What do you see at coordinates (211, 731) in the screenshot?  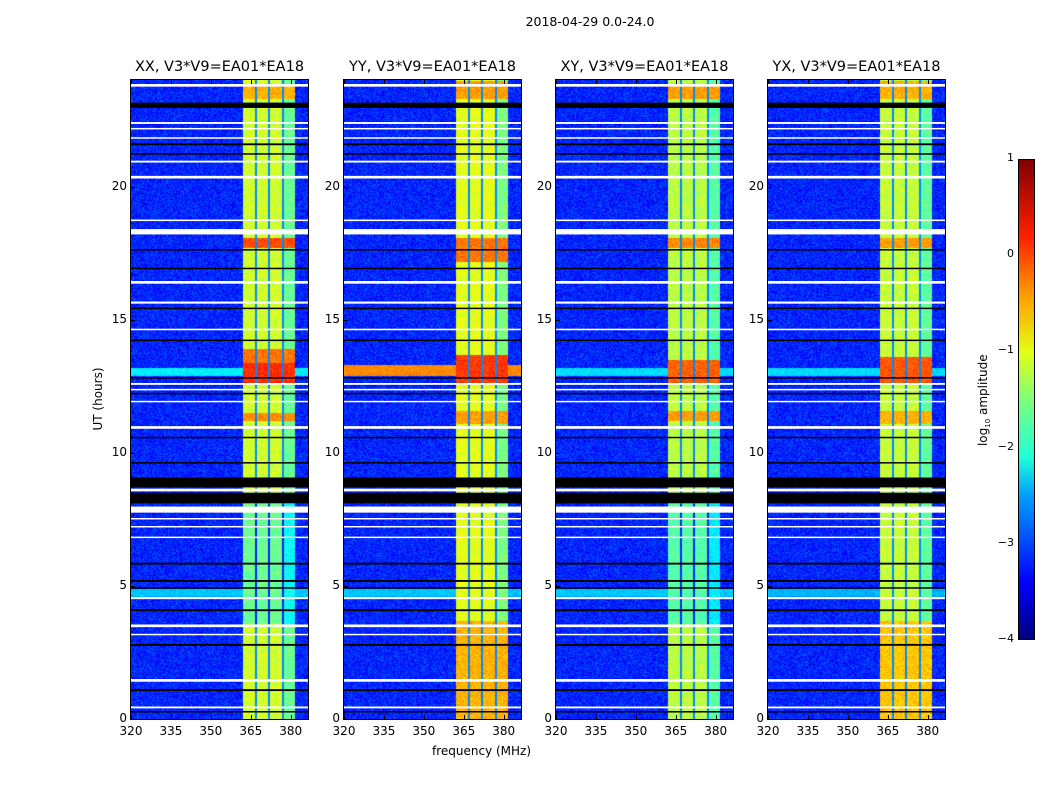 I see `x-tick-label: 350` at bounding box center [211, 731].